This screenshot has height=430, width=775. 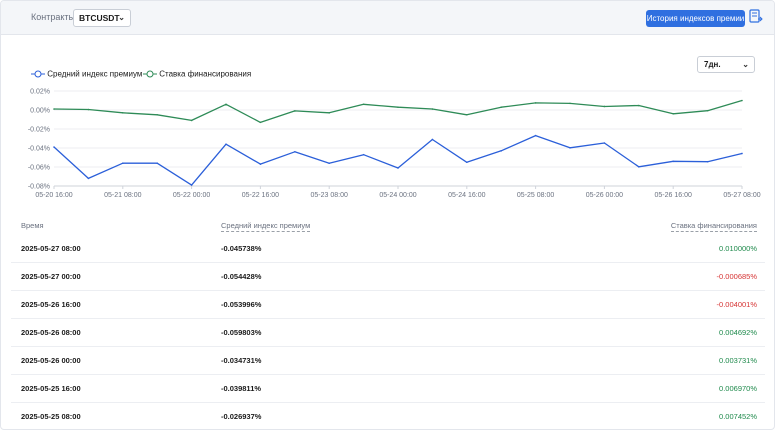 What do you see at coordinates (39, 168) in the screenshot?
I see `y-tick-label: -0.06%` at bounding box center [39, 168].